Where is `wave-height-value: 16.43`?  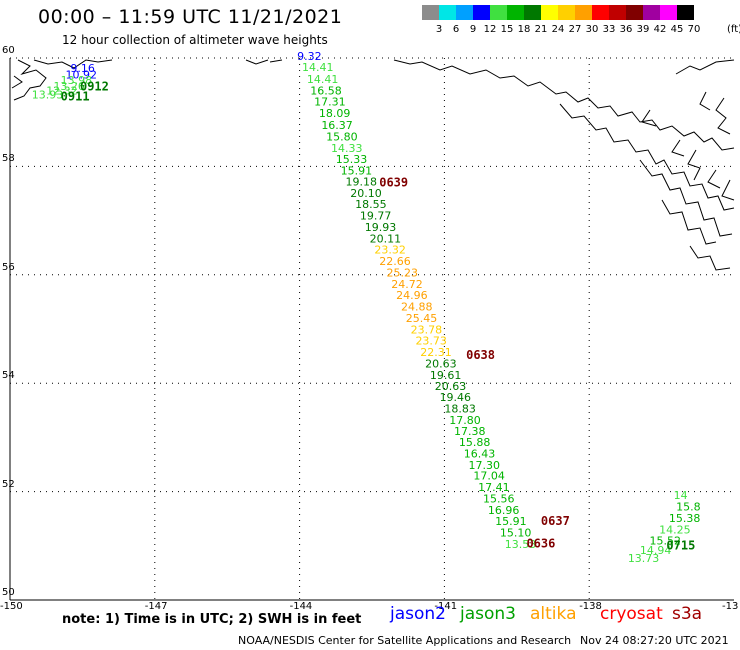
wave-height-value: 16.43 is located at coordinates (480, 453).